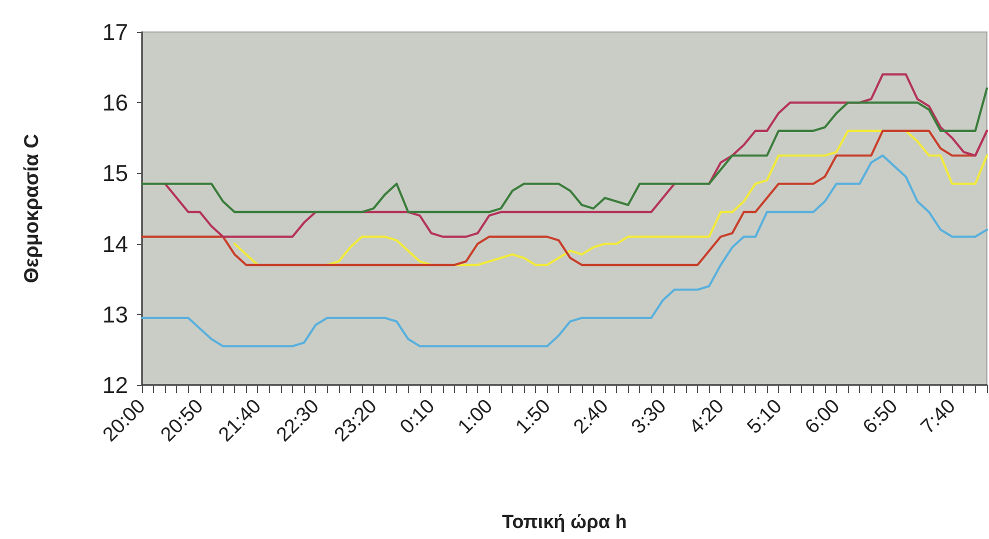  I want to click on y-tick-label: 17, so click(115, 32).